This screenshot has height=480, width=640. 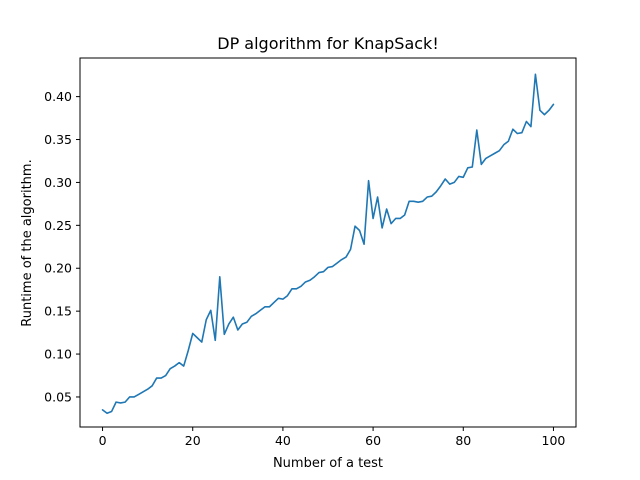 What do you see at coordinates (554, 440) in the screenshot?
I see `x-tick-label: 100` at bounding box center [554, 440].